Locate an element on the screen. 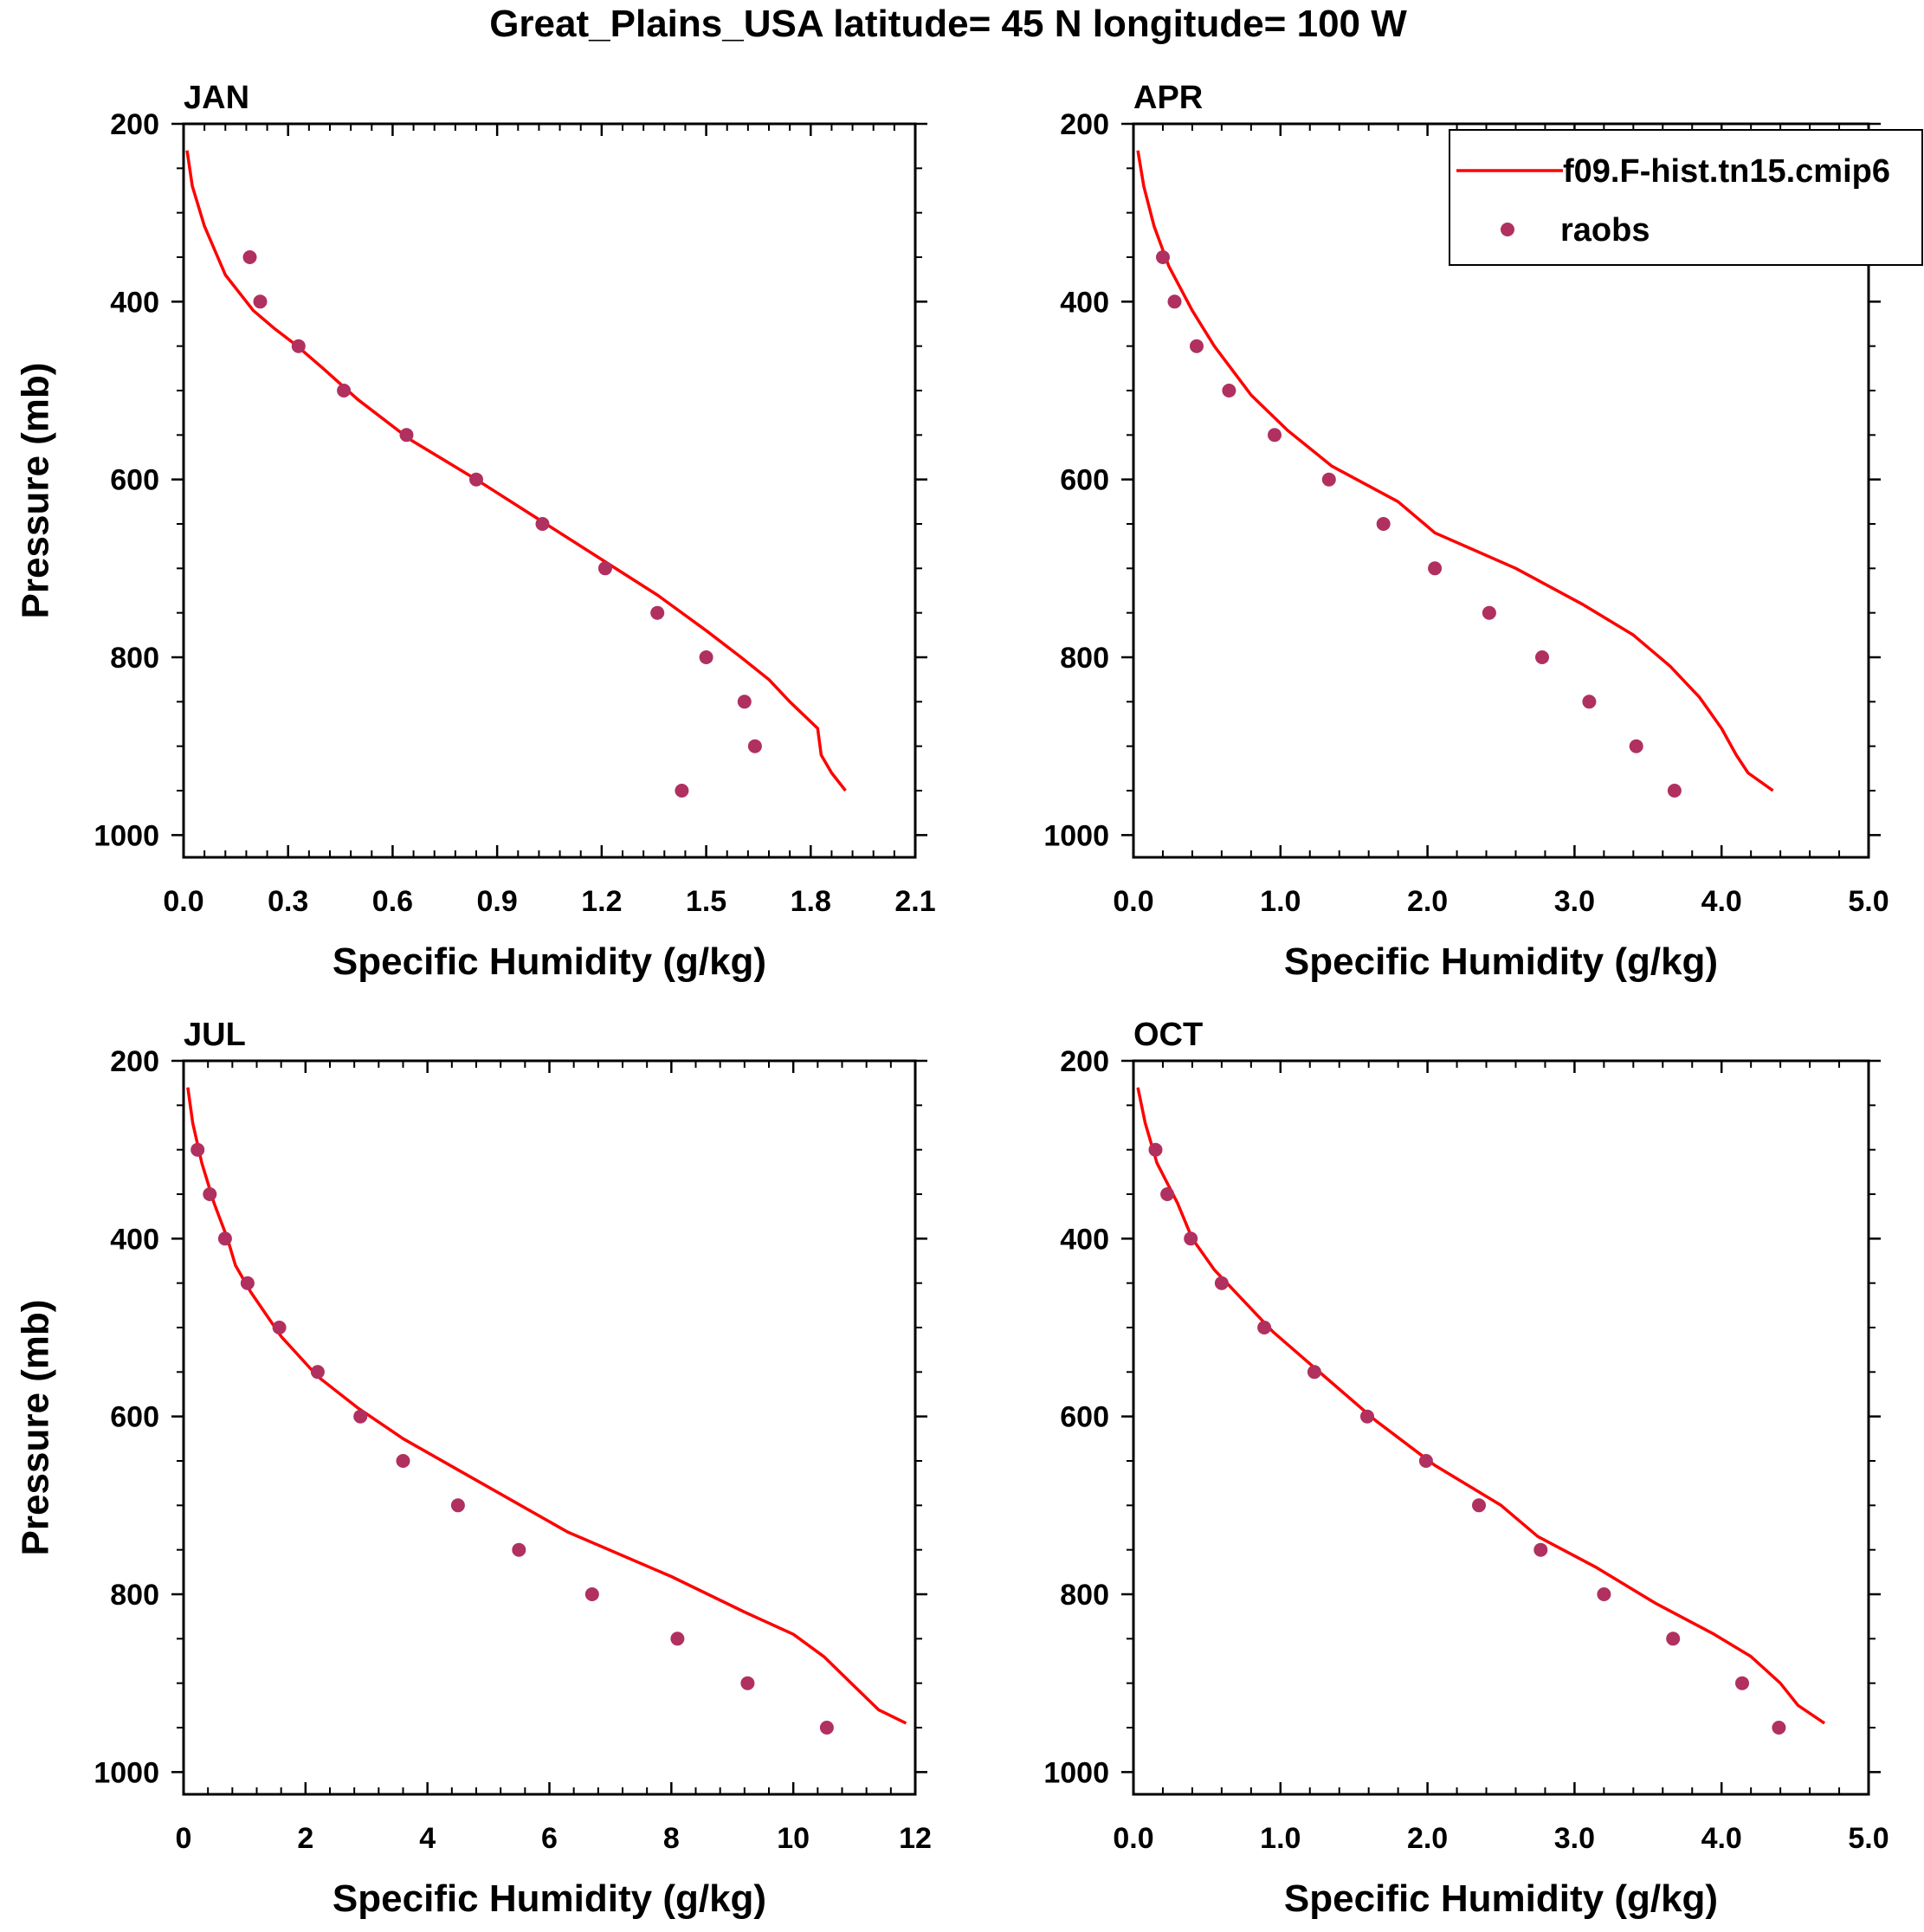 This screenshot has height=1932, width=1924. x-tick-label: 2.1 is located at coordinates (915, 901).